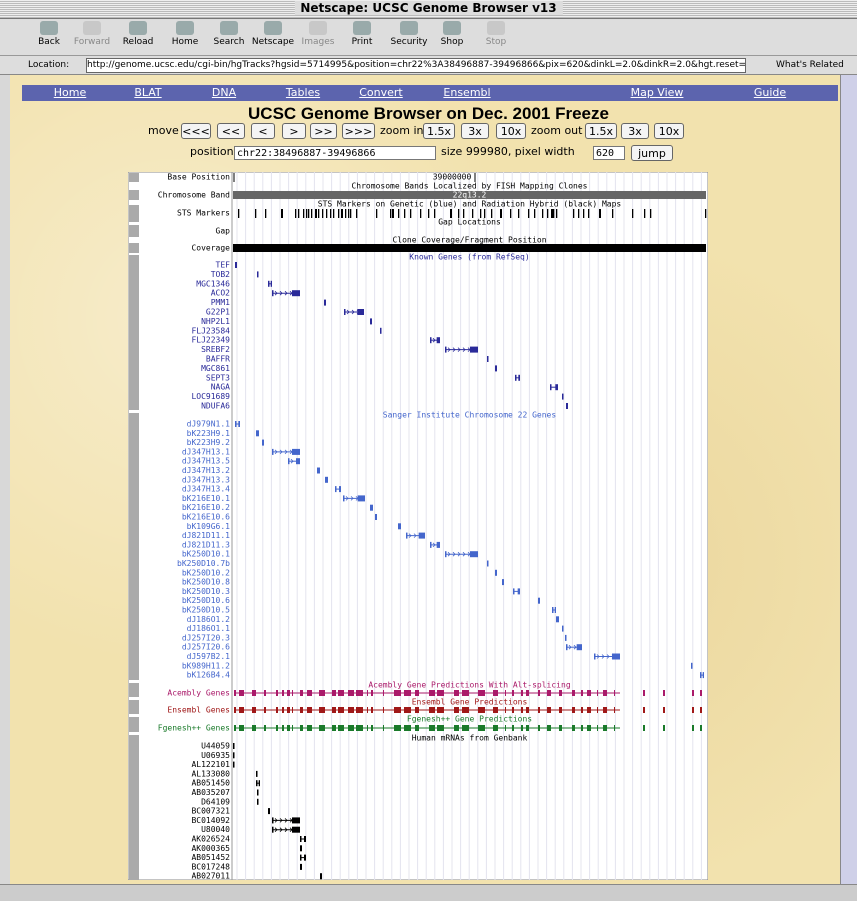 The height and width of the screenshot is (901, 857). I want to click on button: <<, so click(231, 131).